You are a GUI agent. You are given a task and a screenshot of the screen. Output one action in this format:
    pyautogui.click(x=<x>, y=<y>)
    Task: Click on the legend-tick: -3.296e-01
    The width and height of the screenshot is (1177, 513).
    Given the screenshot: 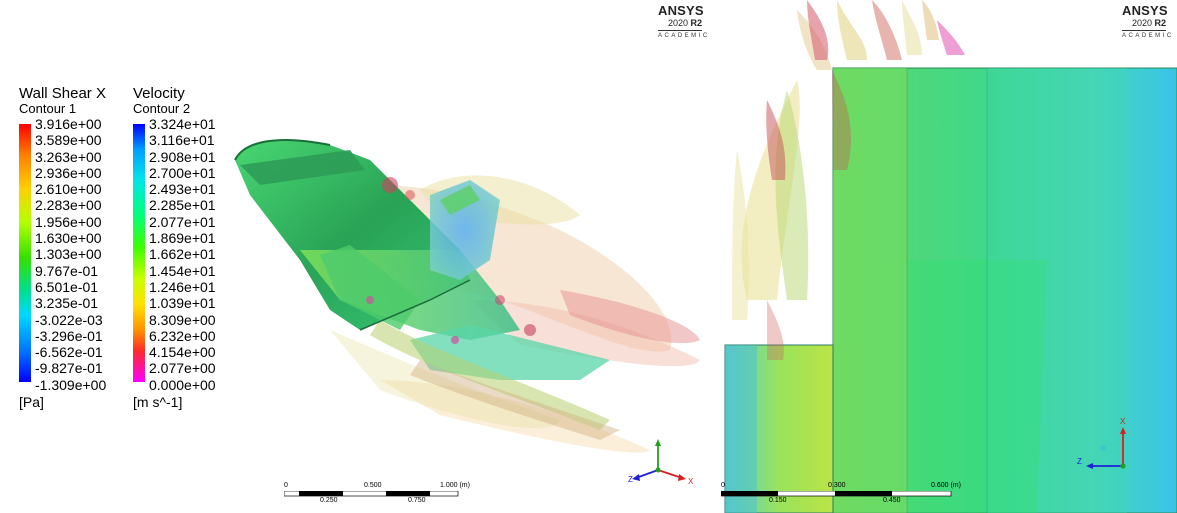 What is the action you would take?
    pyautogui.click(x=69, y=335)
    